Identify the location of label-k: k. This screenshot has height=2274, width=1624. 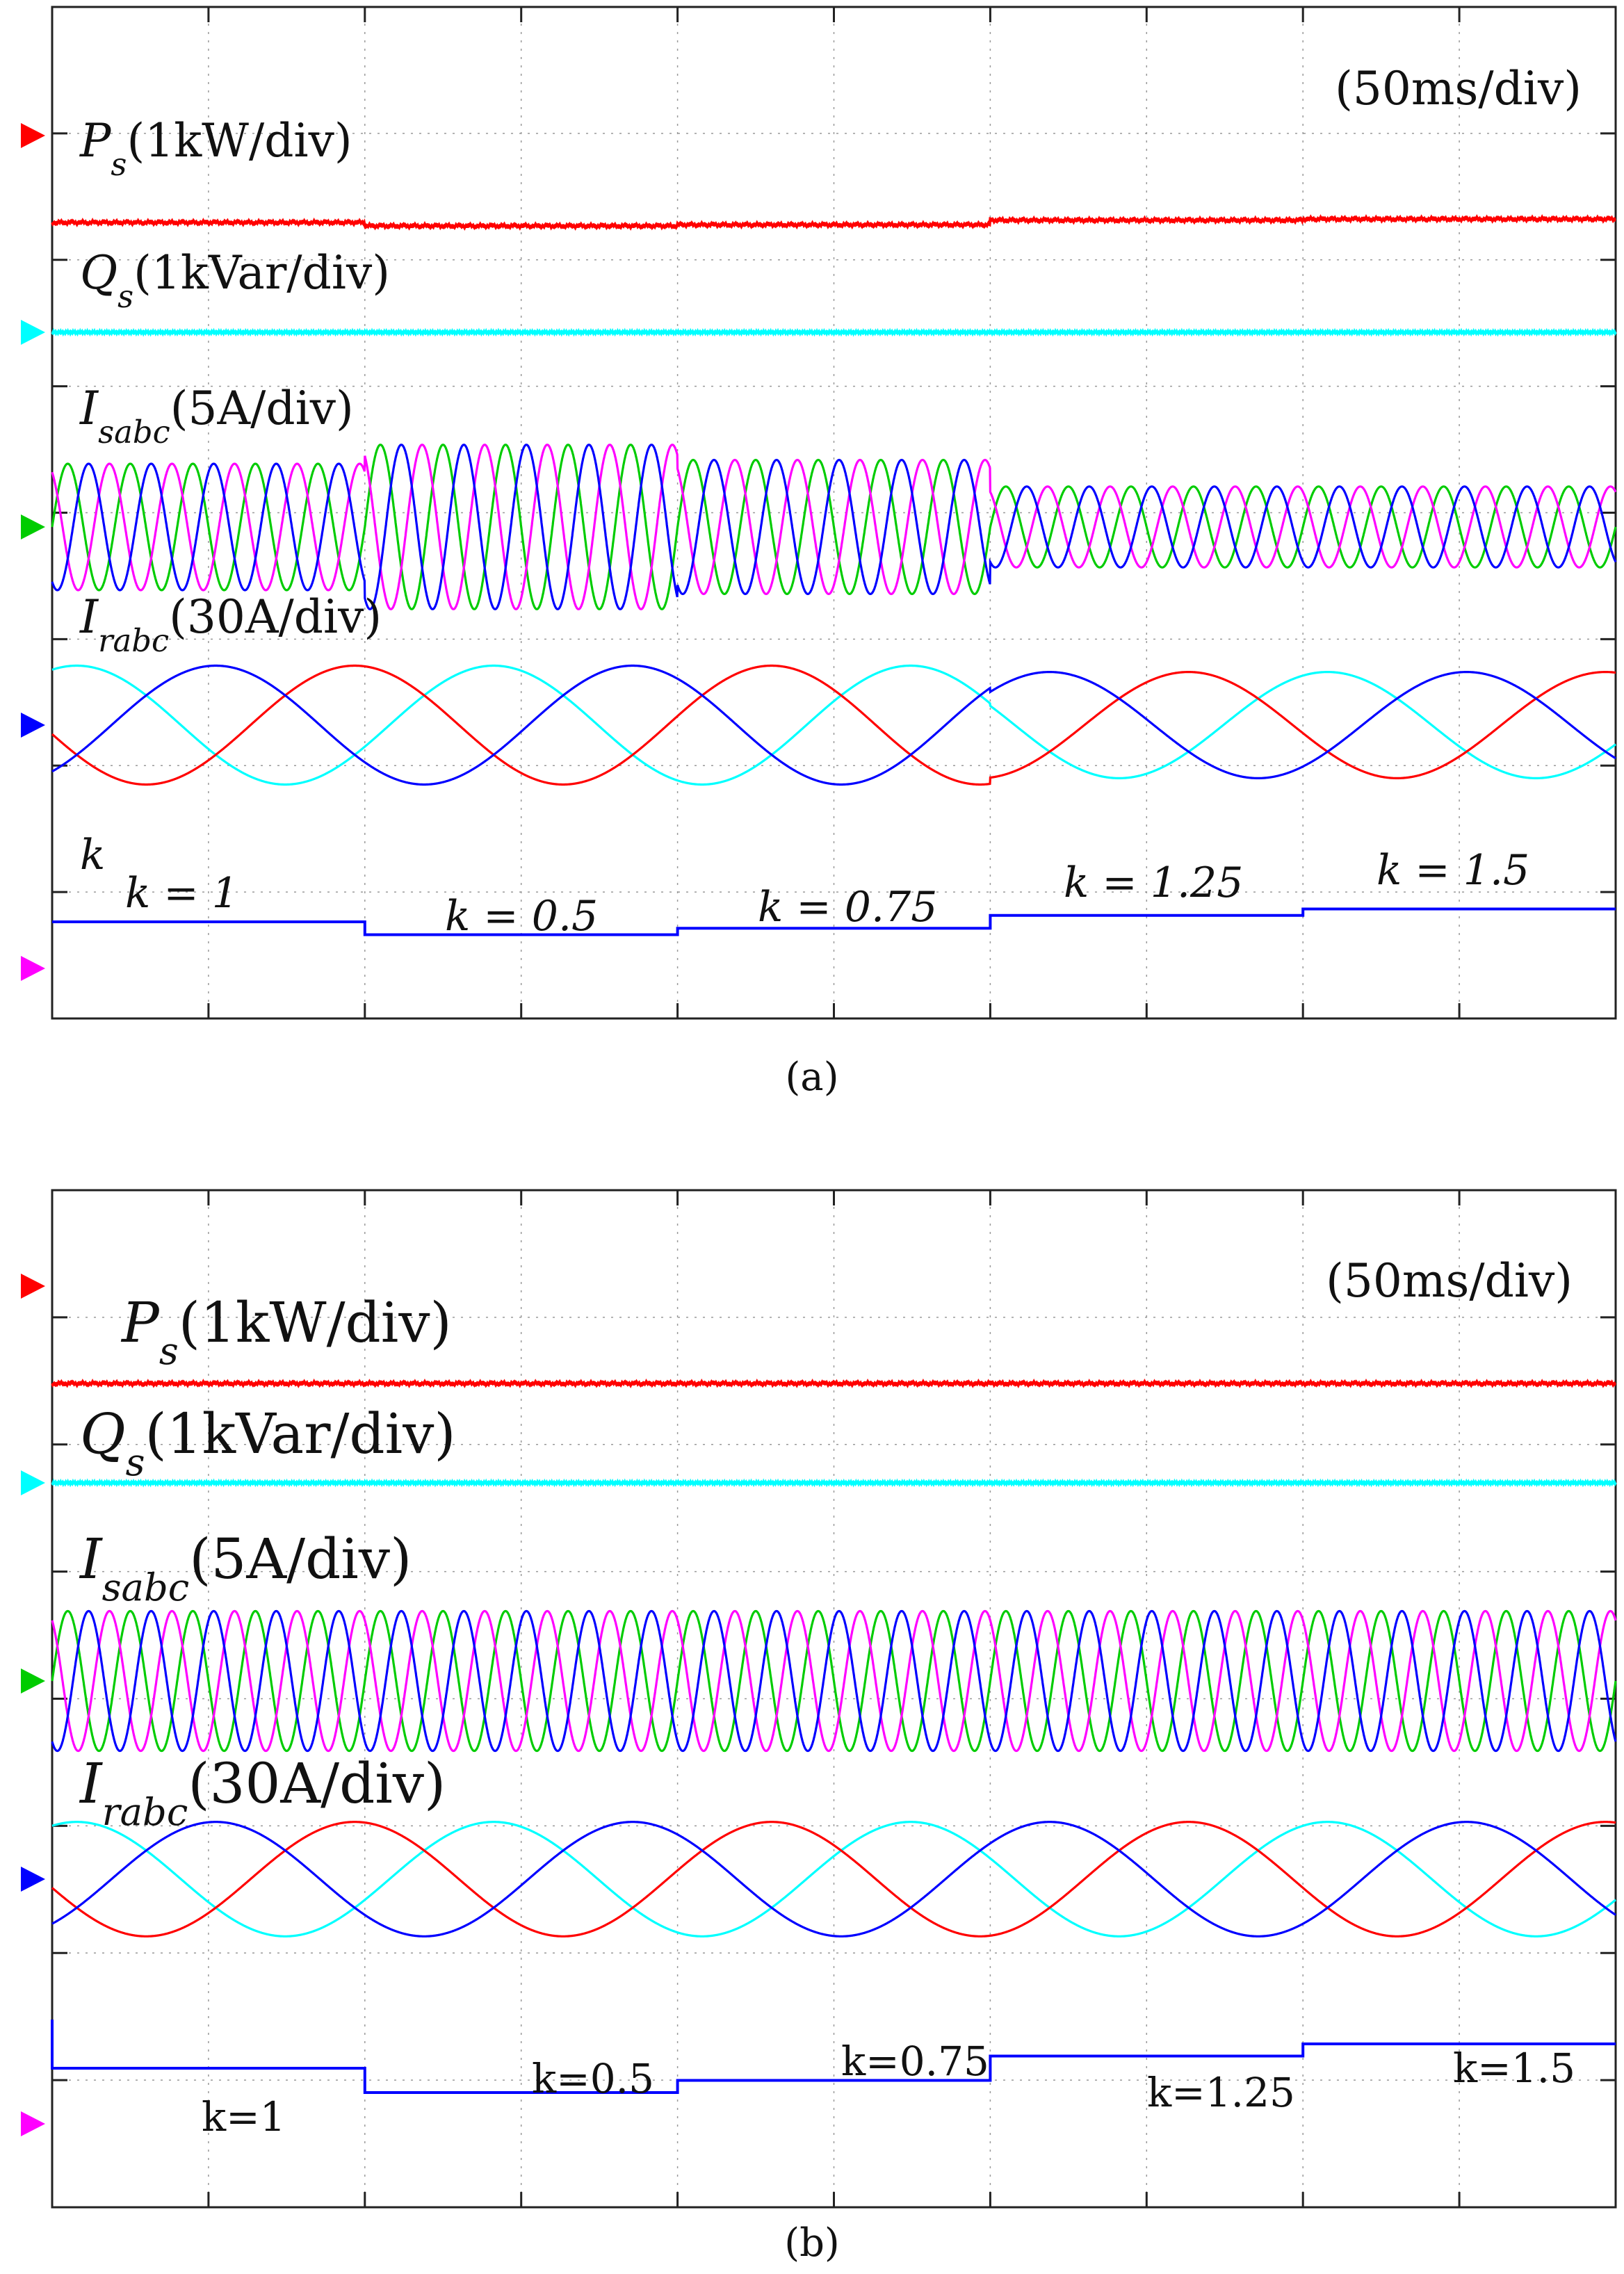
(92, 855).